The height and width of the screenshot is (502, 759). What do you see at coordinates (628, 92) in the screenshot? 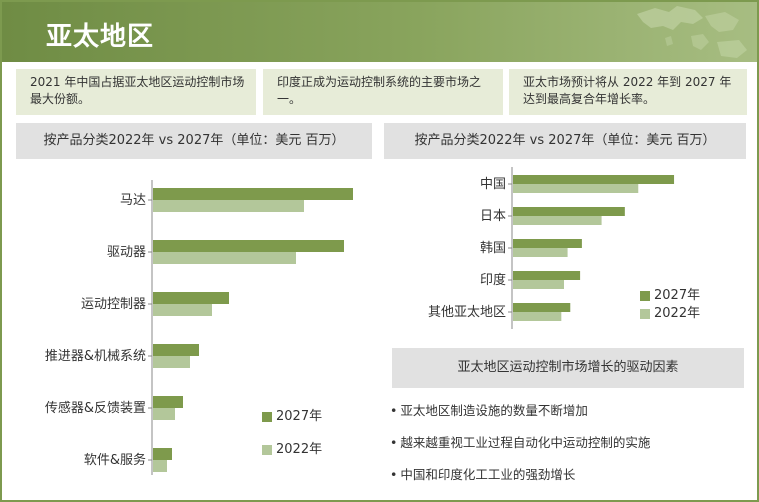
I see `fact-box-cagr: 亚太市场预计将从 2022 年到 2027 年达到最高复合年增长率。` at bounding box center [628, 92].